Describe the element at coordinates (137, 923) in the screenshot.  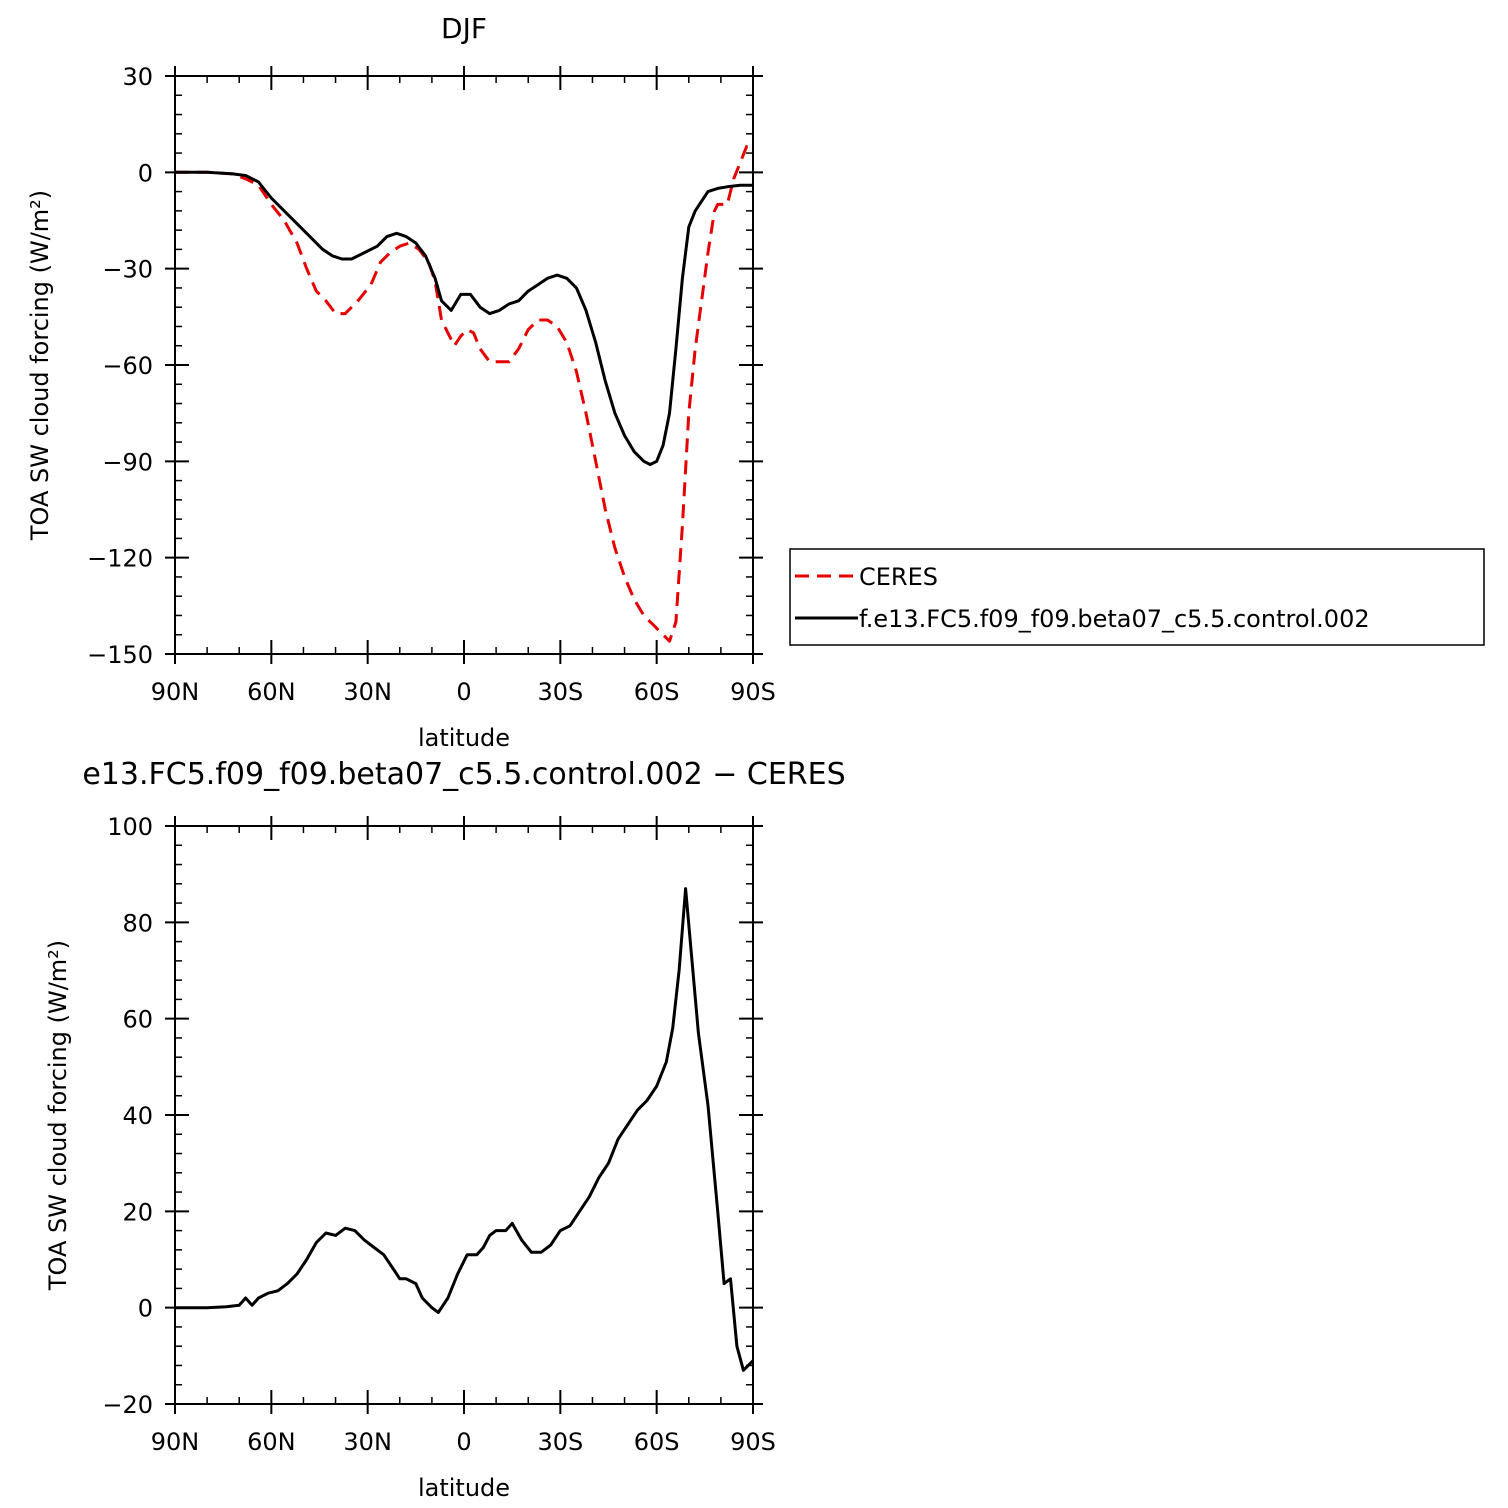
I see `y-tick-label: 80` at that location.